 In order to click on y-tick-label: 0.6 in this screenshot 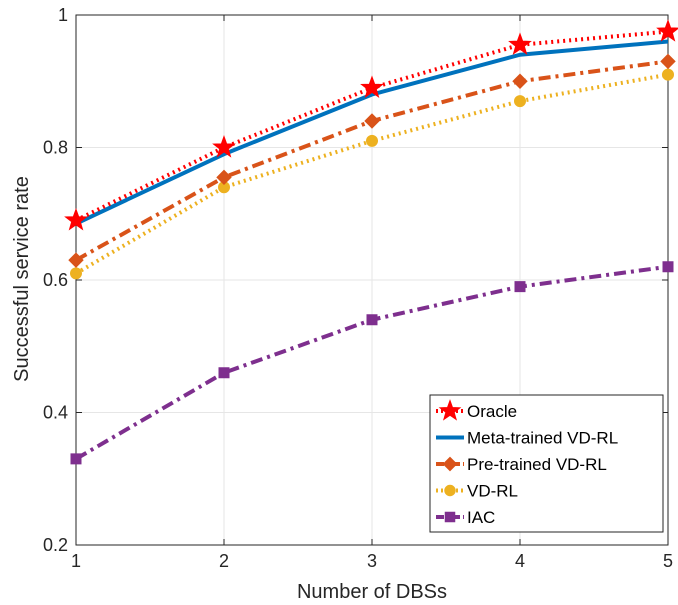, I will do `click(55, 280)`.